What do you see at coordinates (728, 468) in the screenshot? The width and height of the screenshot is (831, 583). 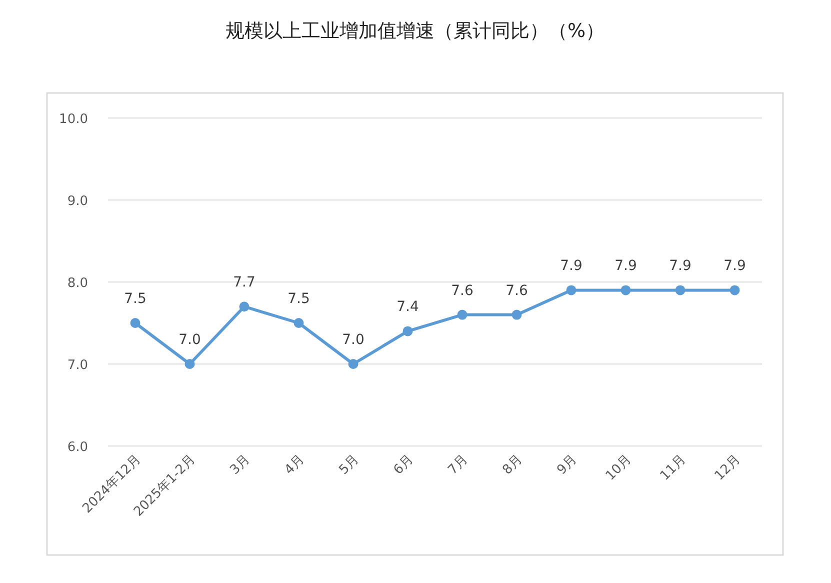 I see `x-tick-label: 12月` at bounding box center [728, 468].